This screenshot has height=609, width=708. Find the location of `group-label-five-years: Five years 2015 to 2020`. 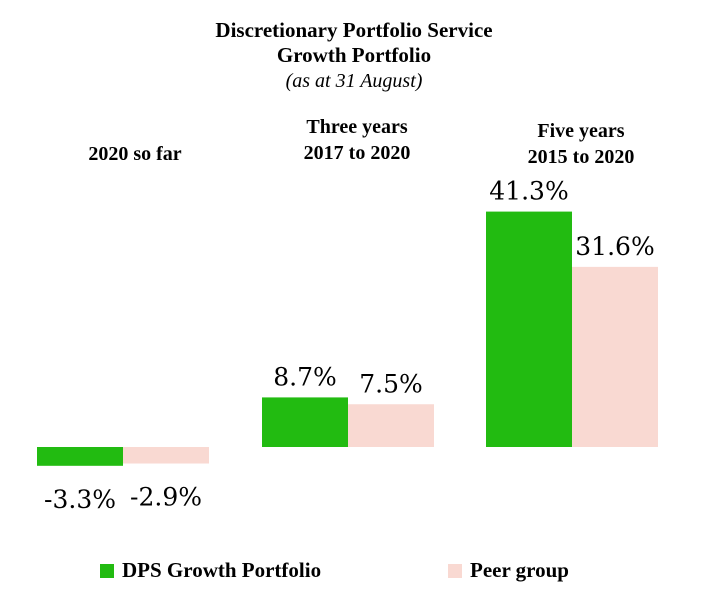

group-label-five-years: Five years 2015 to 2020 is located at coordinates (581, 144).